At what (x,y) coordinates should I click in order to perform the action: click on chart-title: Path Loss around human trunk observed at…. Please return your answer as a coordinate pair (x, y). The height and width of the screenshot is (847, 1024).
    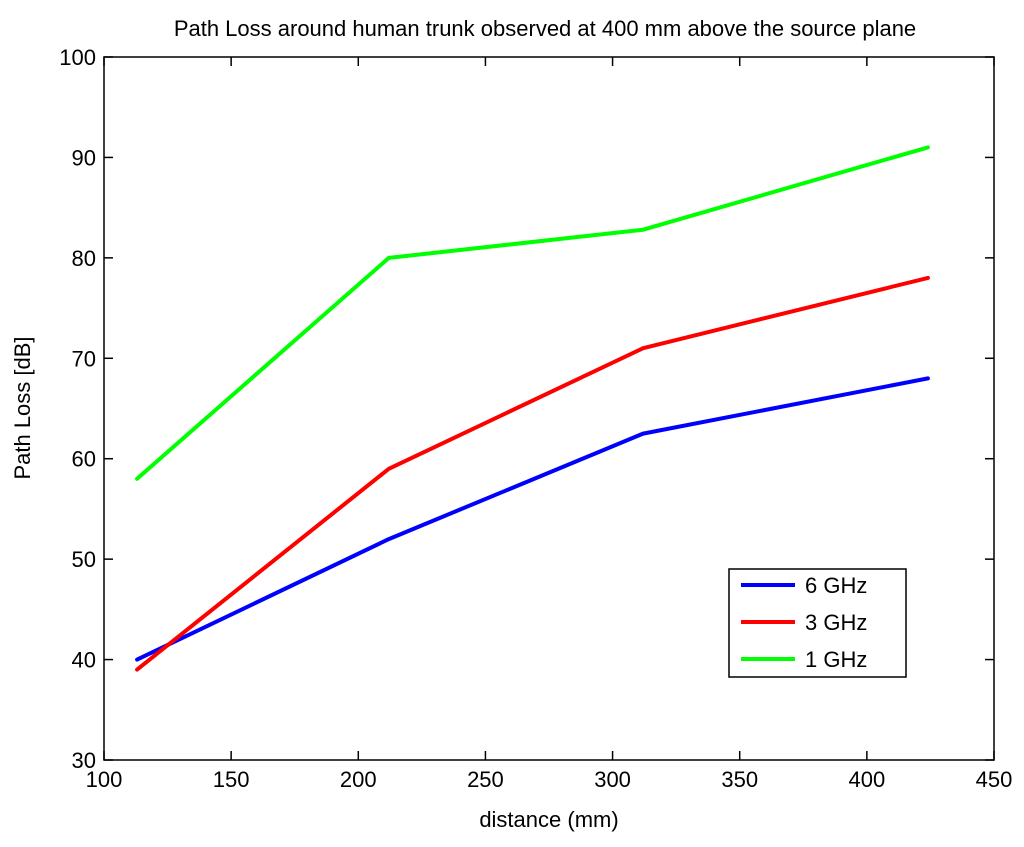
    Looking at the image, I should click on (545, 28).